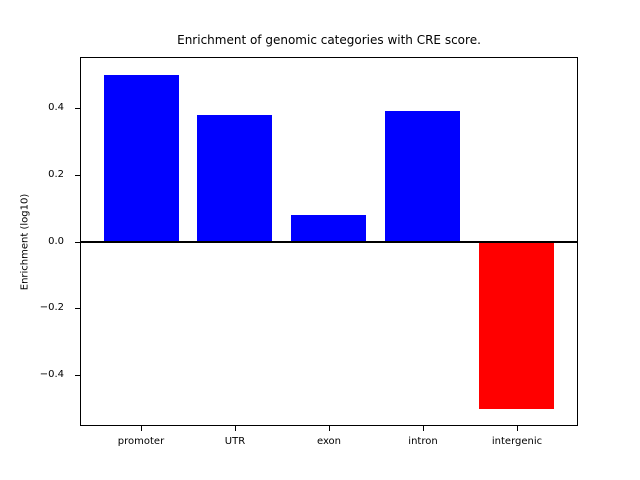 The height and width of the screenshot is (480, 640). What do you see at coordinates (141, 158) in the screenshot?
I see `bar-promoter` at bounding box center [141, 158].